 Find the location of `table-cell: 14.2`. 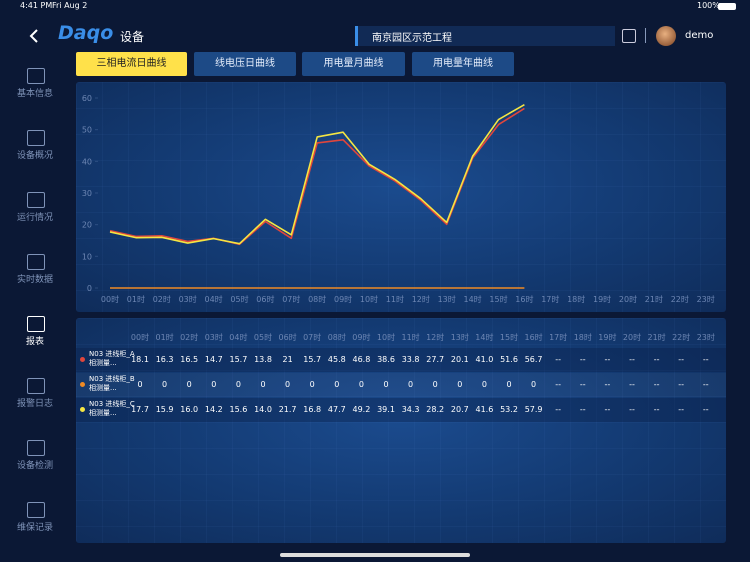

table-cell: 14.2 is located at coordinates (213, 409).